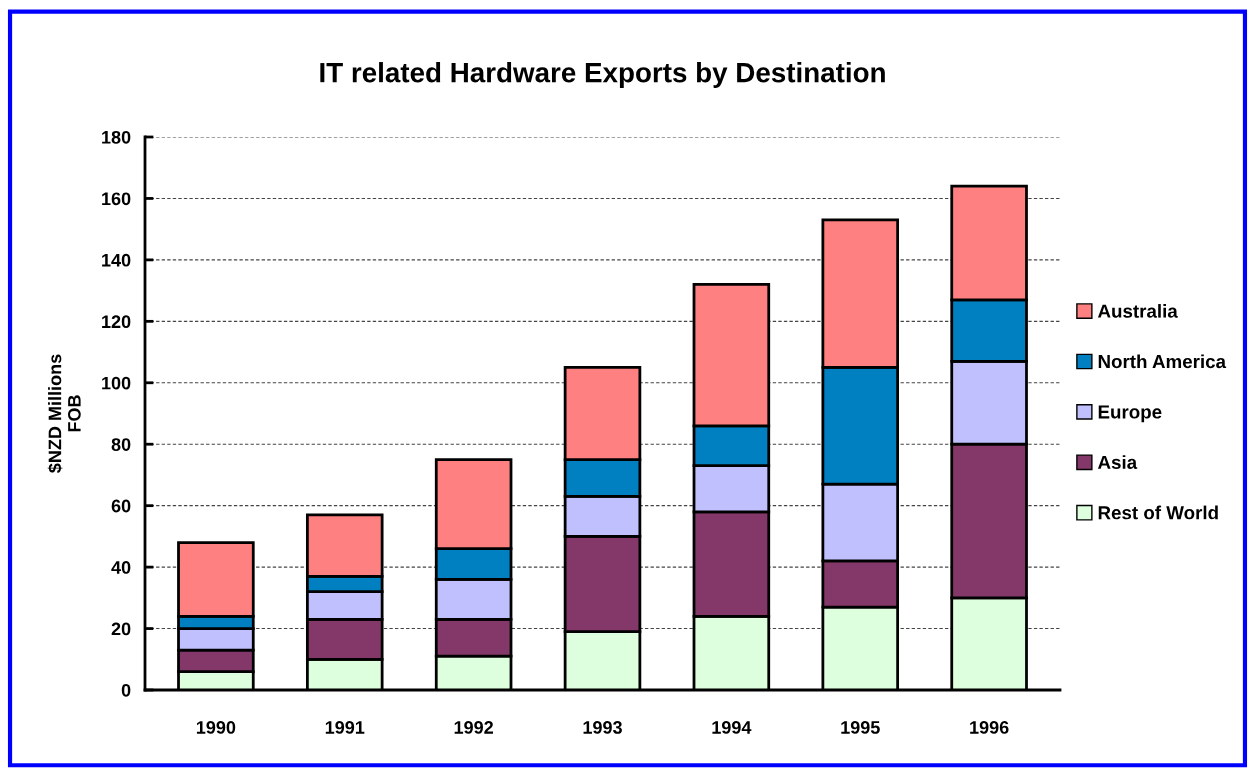  What do you see at coordinates (216, 727) in the screenshot?
I see `x-tick-label: 1990` at bounding box center [216, 727].